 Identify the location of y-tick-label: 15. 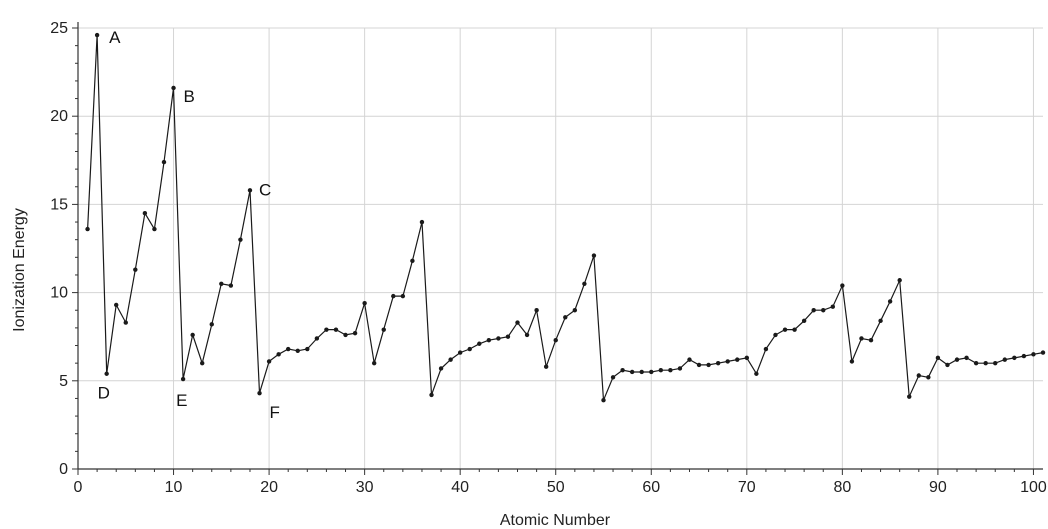
(59, 204).